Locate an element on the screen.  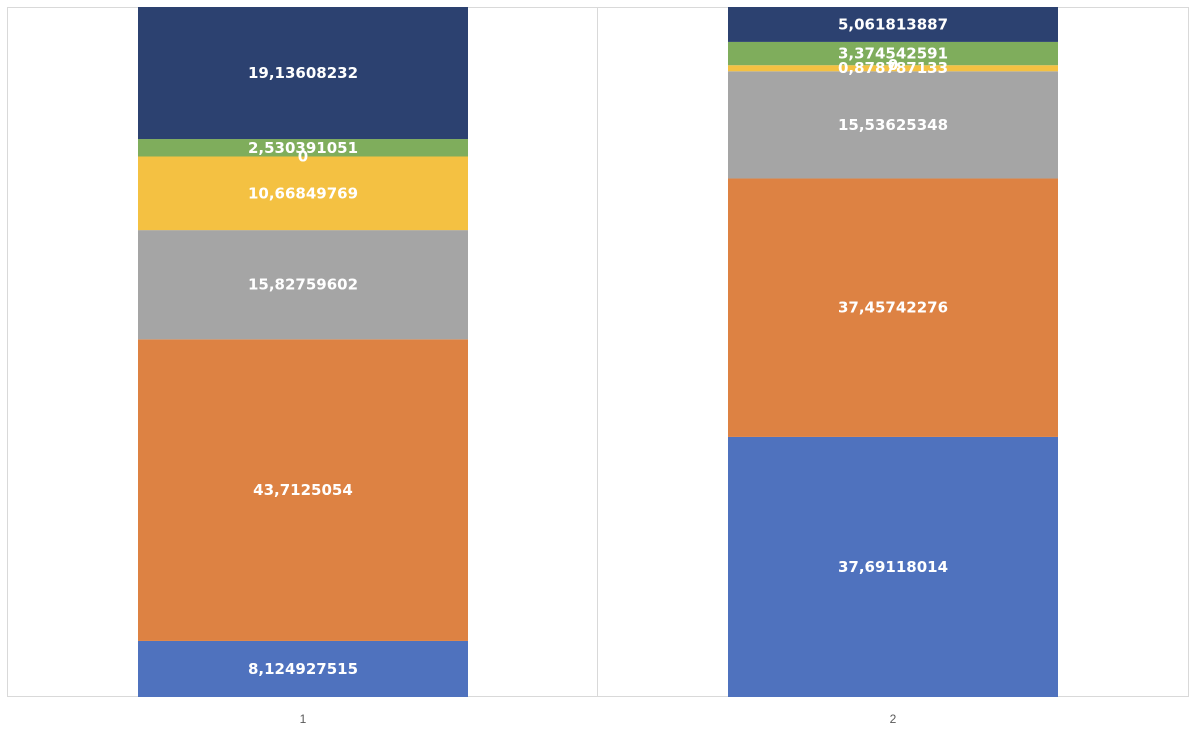
data-label-2-5: 0 is located at coordinates (893, 65).